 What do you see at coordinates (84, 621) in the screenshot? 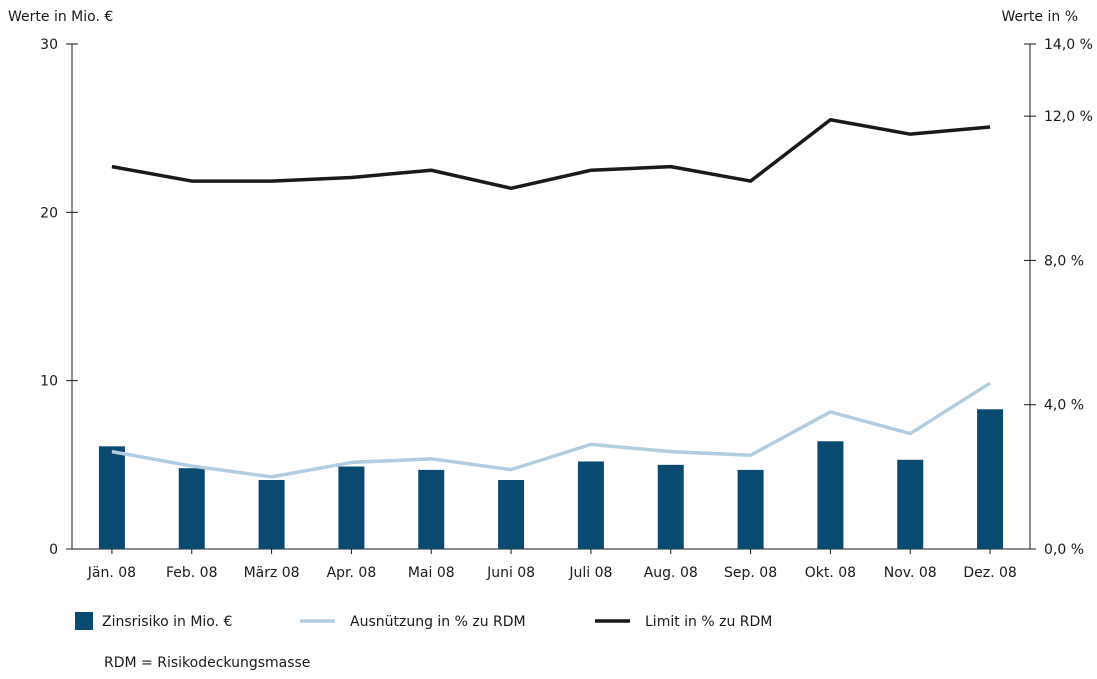
I see `legend-swatch-bar` at bounding box center [84, 621].